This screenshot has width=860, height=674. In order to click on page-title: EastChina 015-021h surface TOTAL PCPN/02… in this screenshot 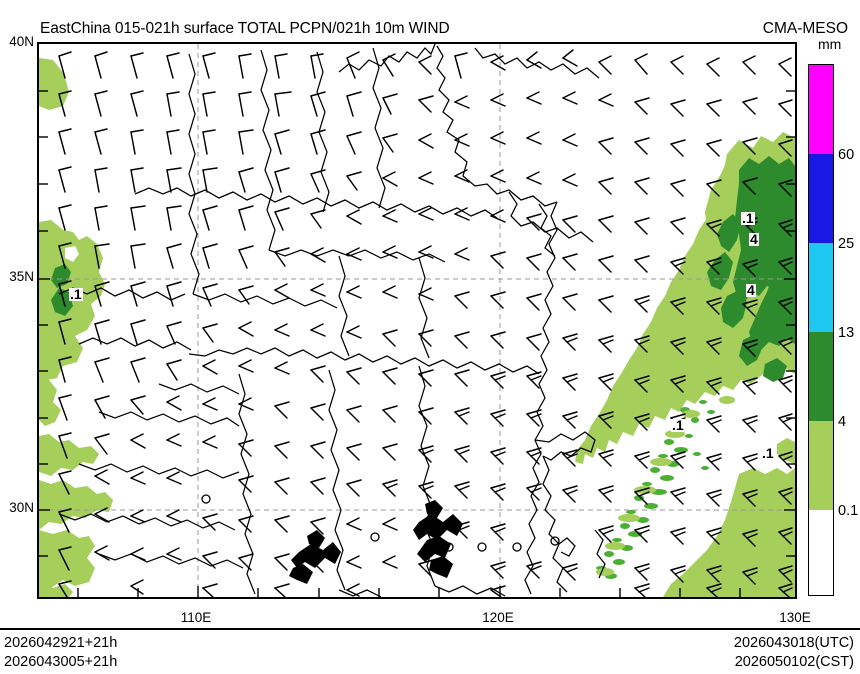, I will do `click(245, 28)`.